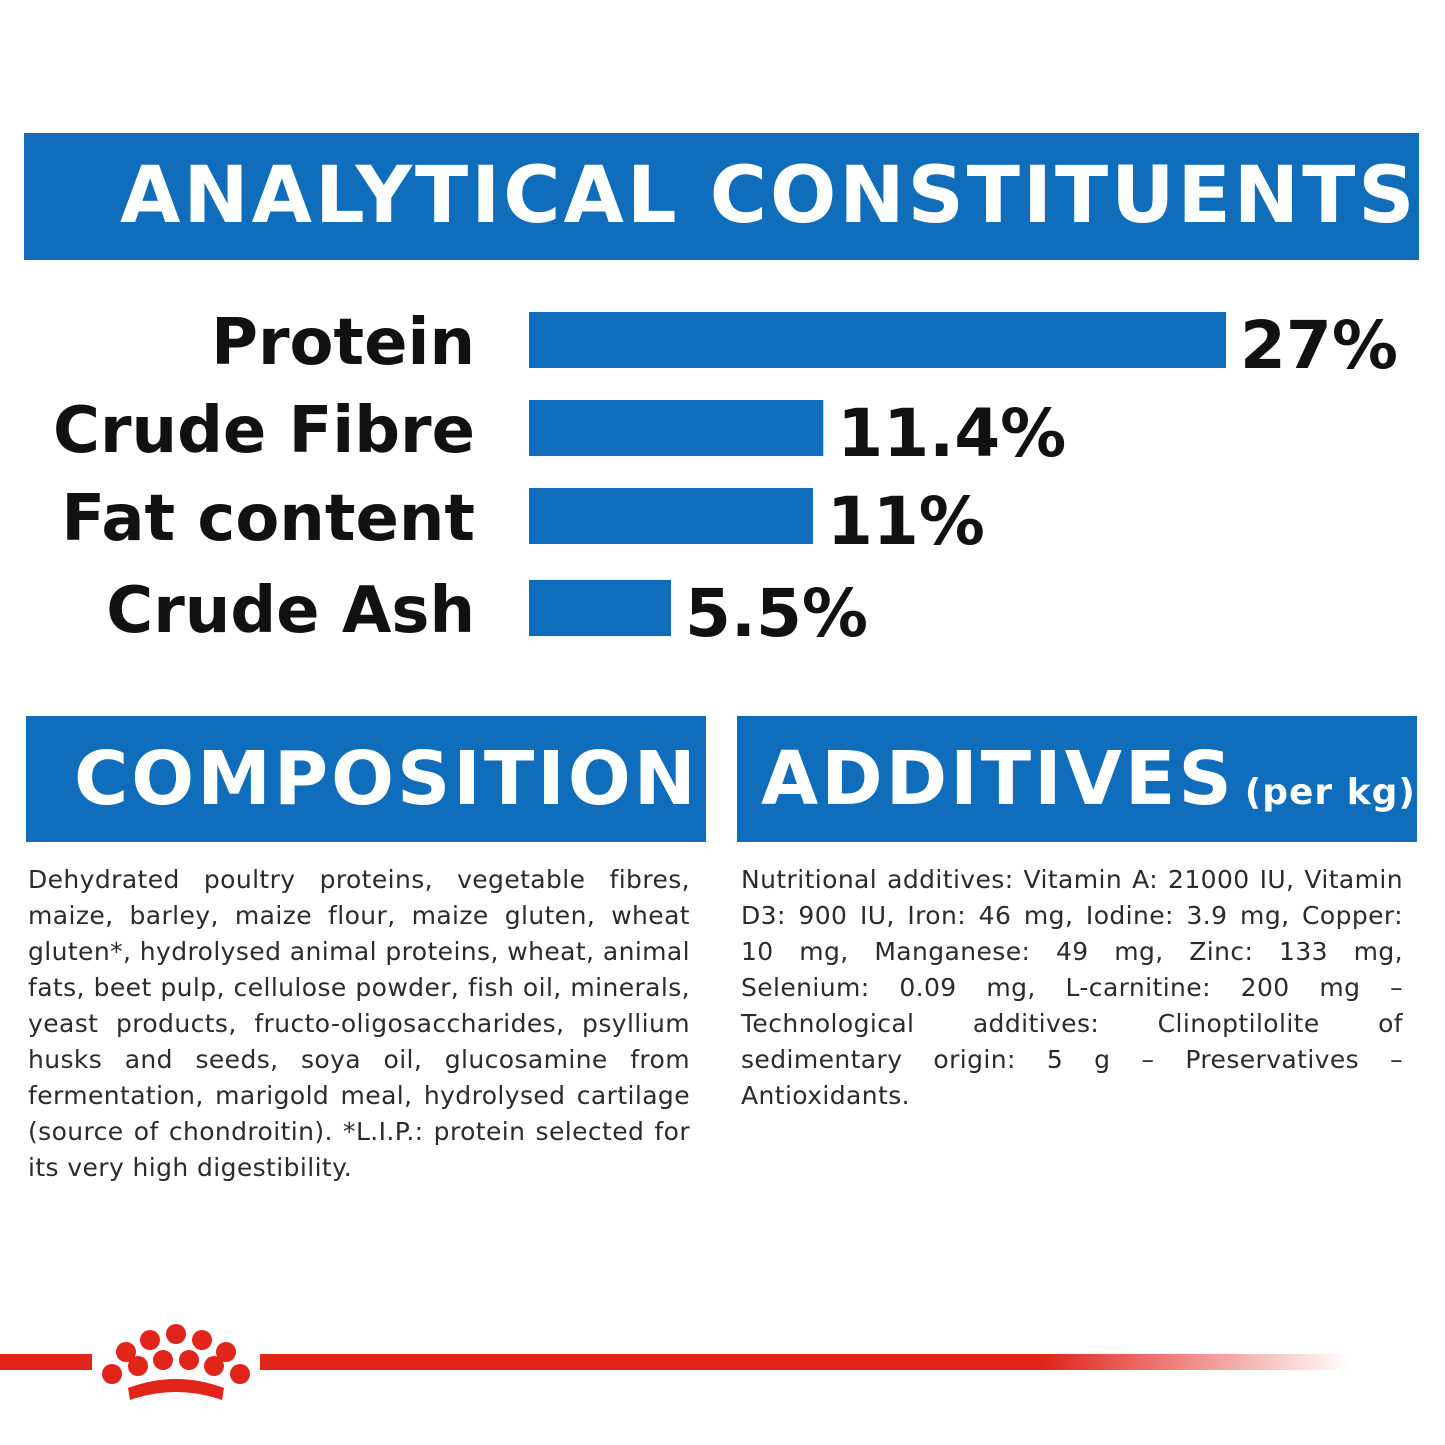  I want to click on composition-title: COMPOSITION, so click(386, 779).